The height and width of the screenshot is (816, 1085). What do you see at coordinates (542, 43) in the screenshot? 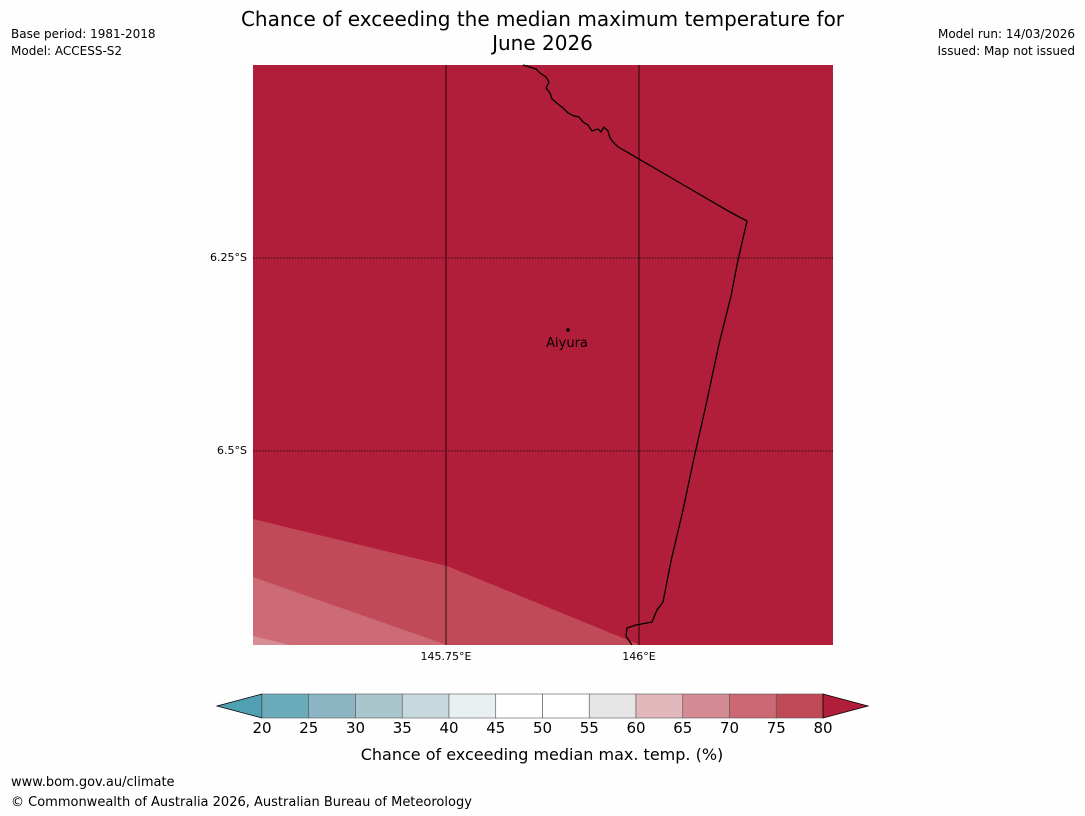
I see `map-title-line2: June 2026` at bounding box center [542, 43].